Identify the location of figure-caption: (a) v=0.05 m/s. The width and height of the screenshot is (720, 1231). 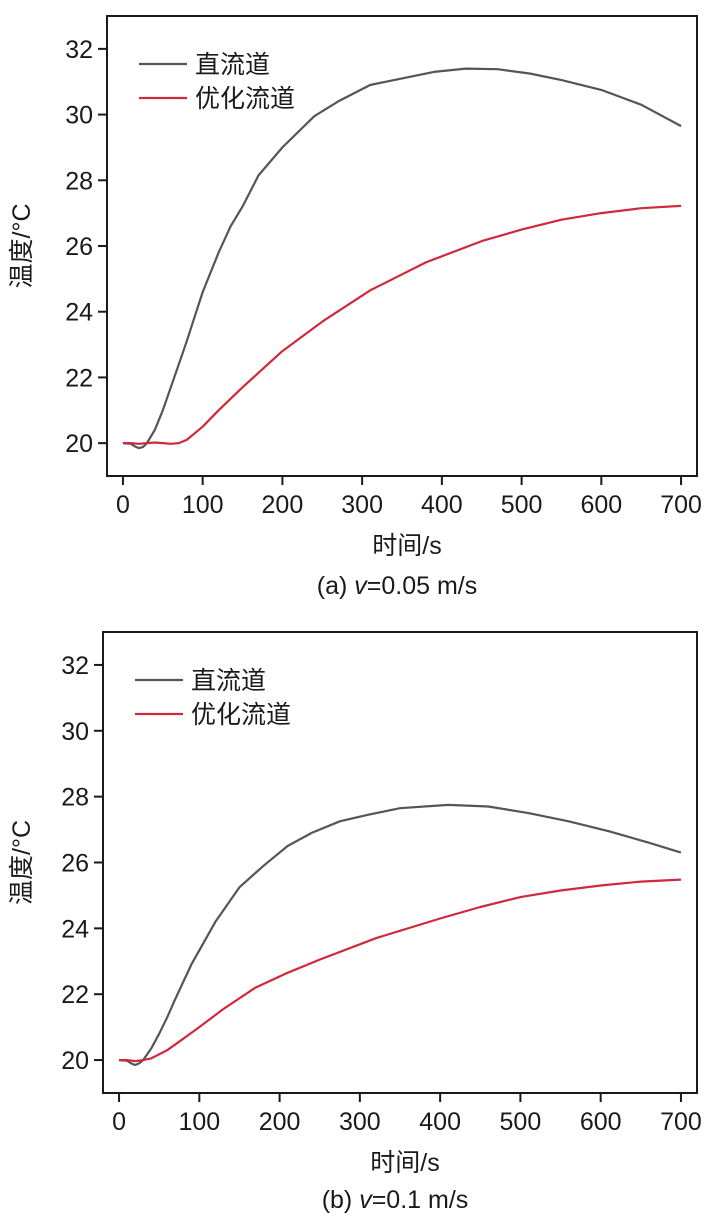
(397, 586).